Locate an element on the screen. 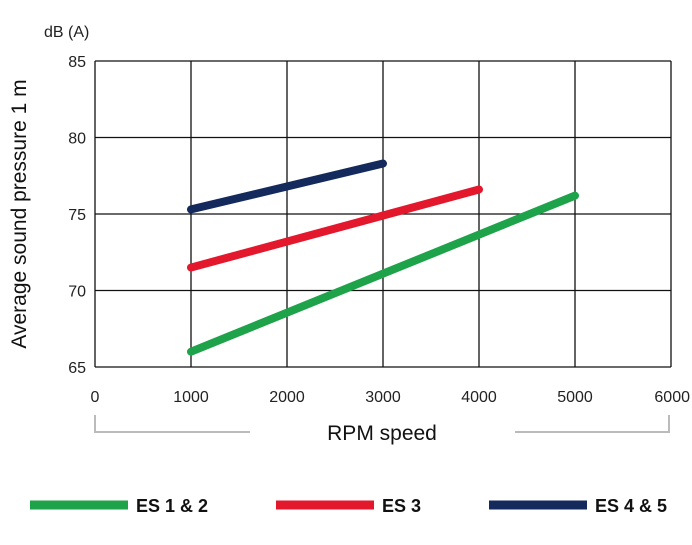 This screenshot has height=545, width=692. x-tick-label: 1000 is located at coordinates (191, 397).